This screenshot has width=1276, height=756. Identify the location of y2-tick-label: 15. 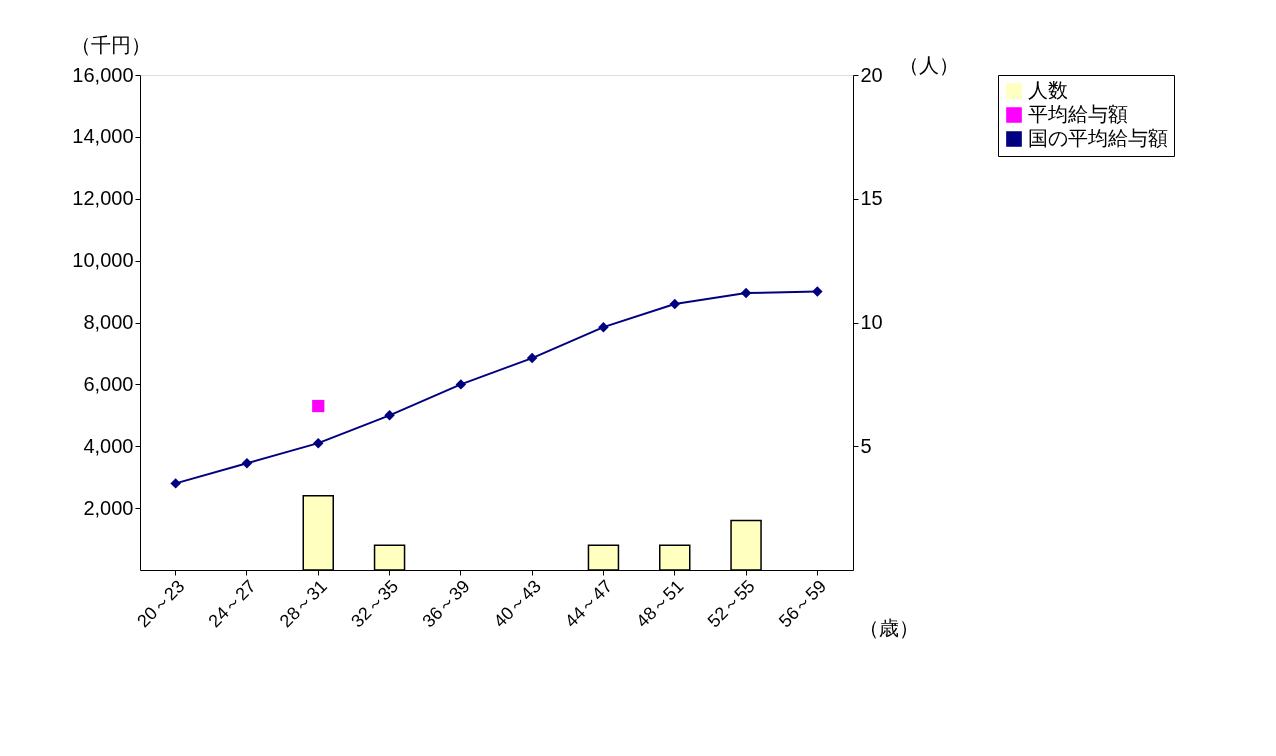
(871, 198).